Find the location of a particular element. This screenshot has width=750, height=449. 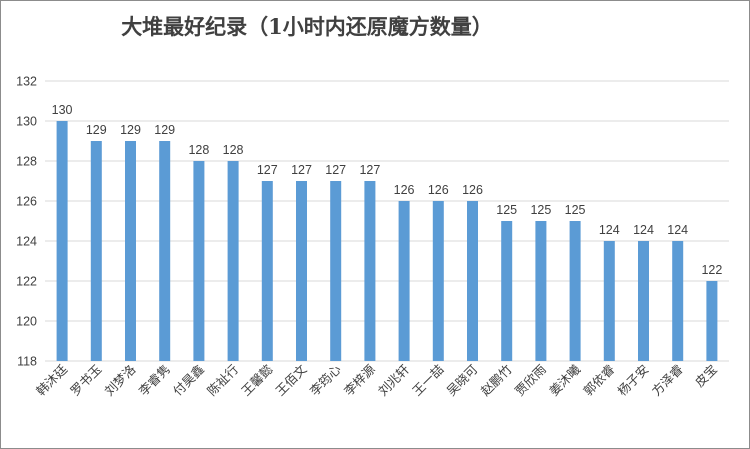

x-category-label: 王一喆 is located at coordinates (427, 380).